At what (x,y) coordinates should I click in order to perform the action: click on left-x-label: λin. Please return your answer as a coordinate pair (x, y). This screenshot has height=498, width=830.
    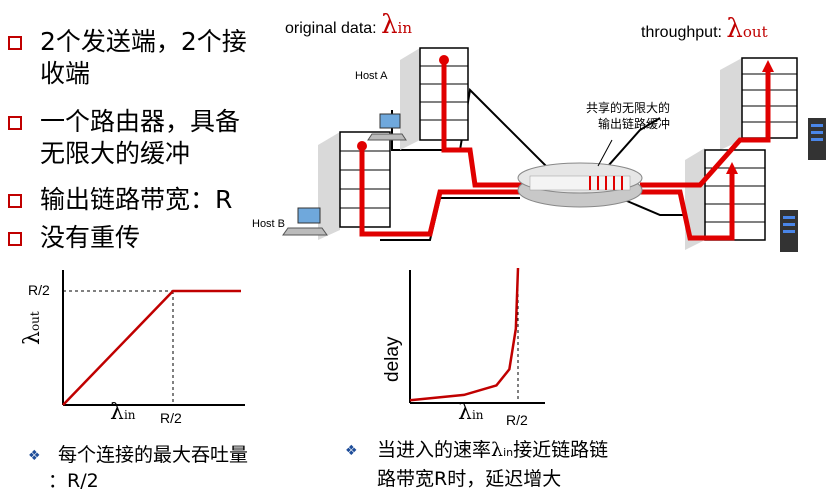
    Looking at the image, I should click on (123, 412).